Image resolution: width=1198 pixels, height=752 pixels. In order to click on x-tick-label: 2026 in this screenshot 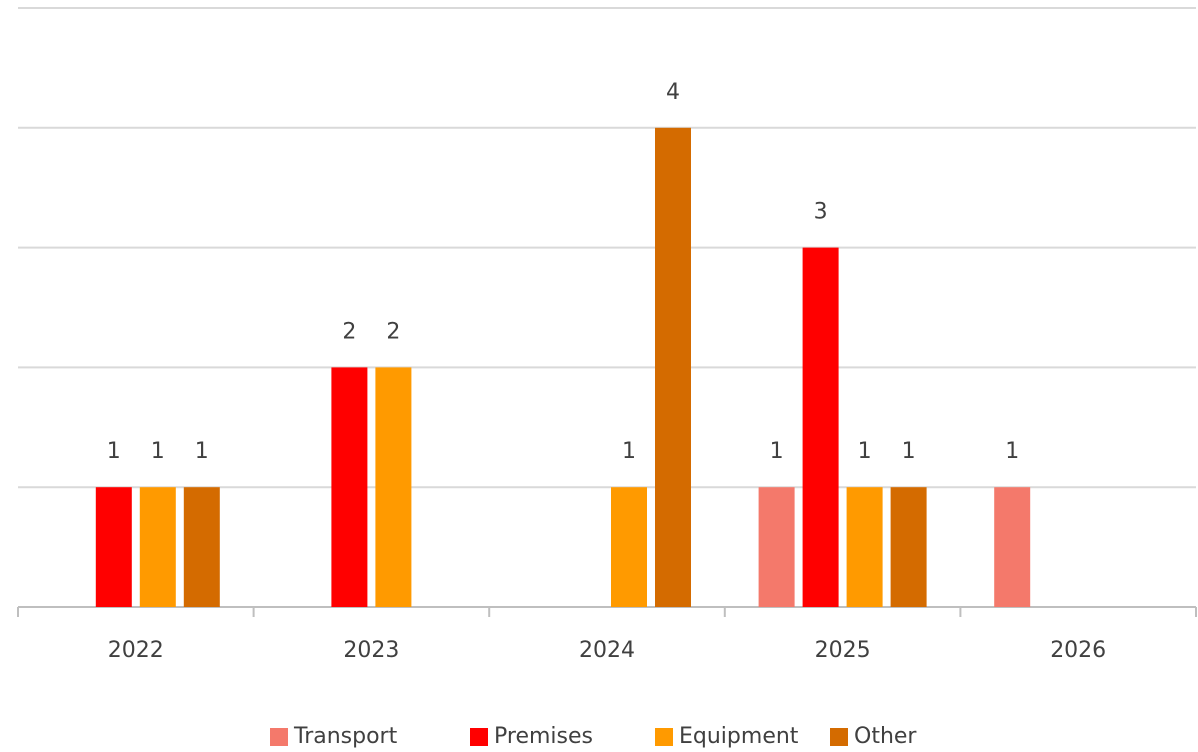, I will do `click(1078, 650)`.